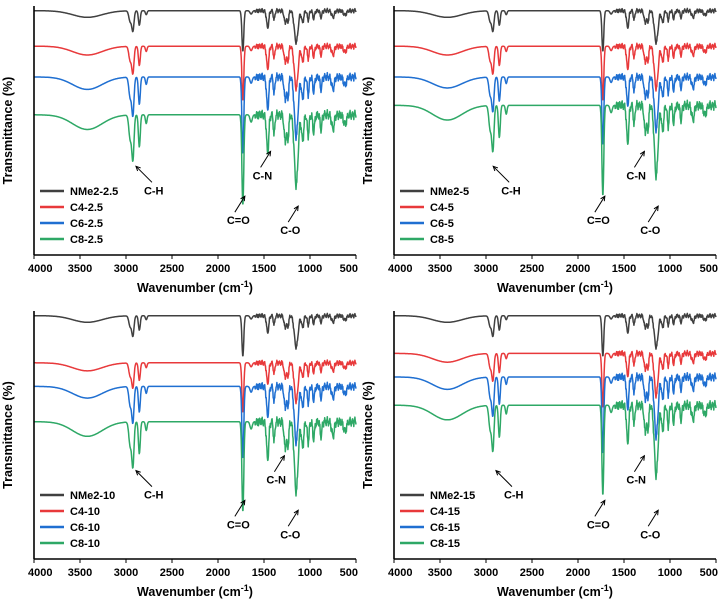 Image resolution: width=720 pixels, height=609 pixels. Describe the element at coordinates (445, 528) in the screenshot. I see `legend-label: C6-15` at that location.